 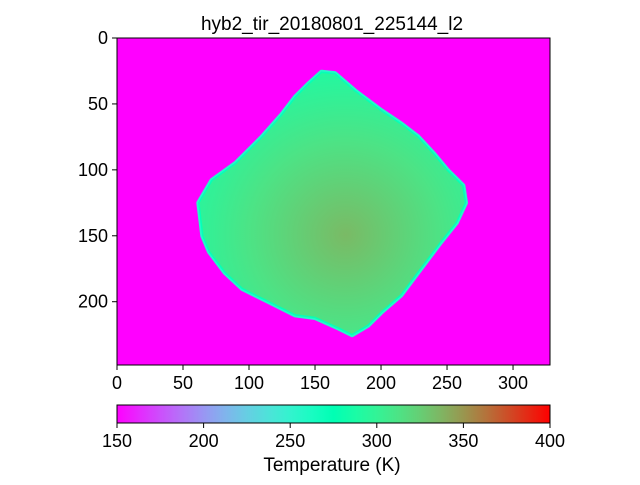 I want to click on x-tick-label: 100, so click(x=249, y=383).